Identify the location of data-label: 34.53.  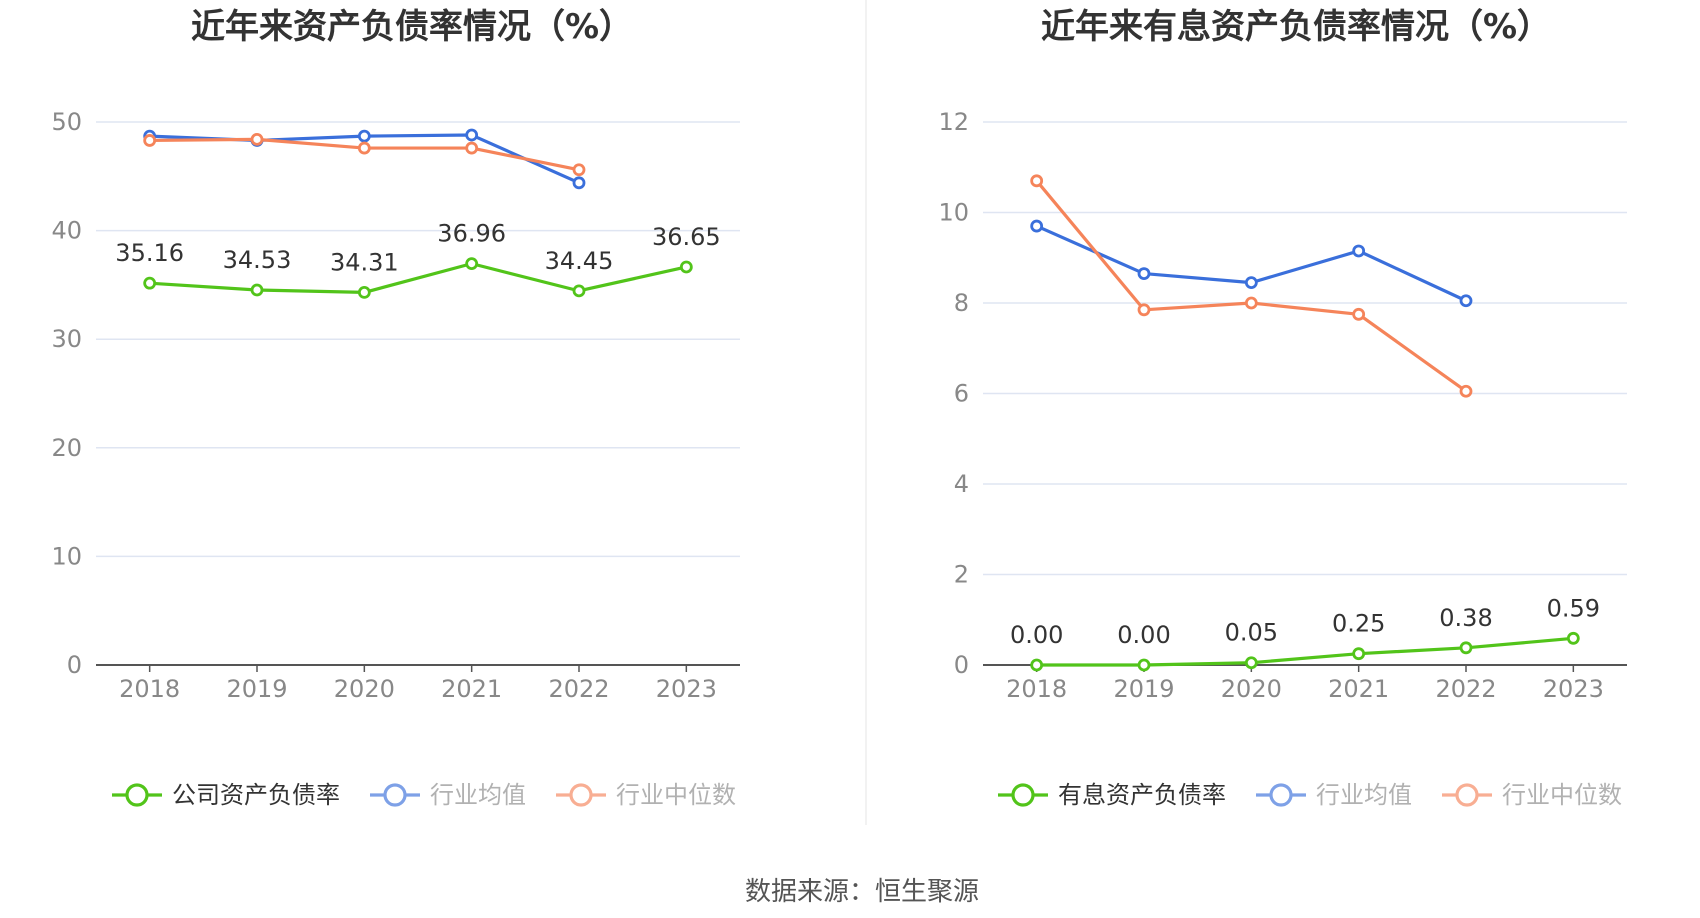
(257, 260).